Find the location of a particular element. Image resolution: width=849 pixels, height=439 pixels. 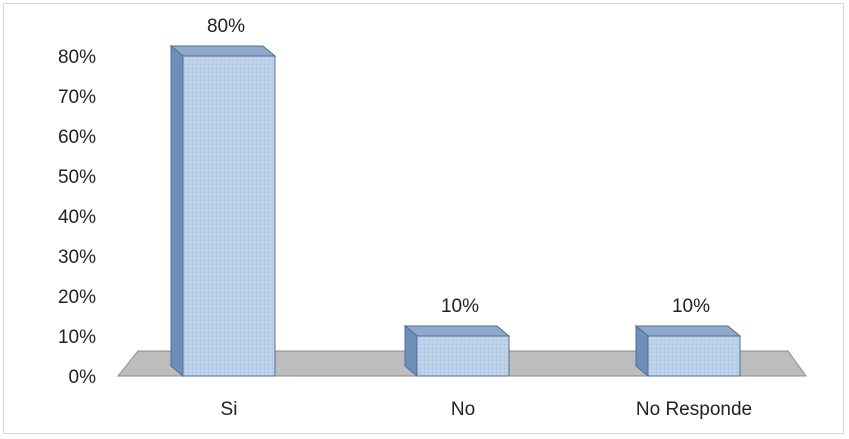

y-tick-label: 70% is located at coordinates (77, 97).